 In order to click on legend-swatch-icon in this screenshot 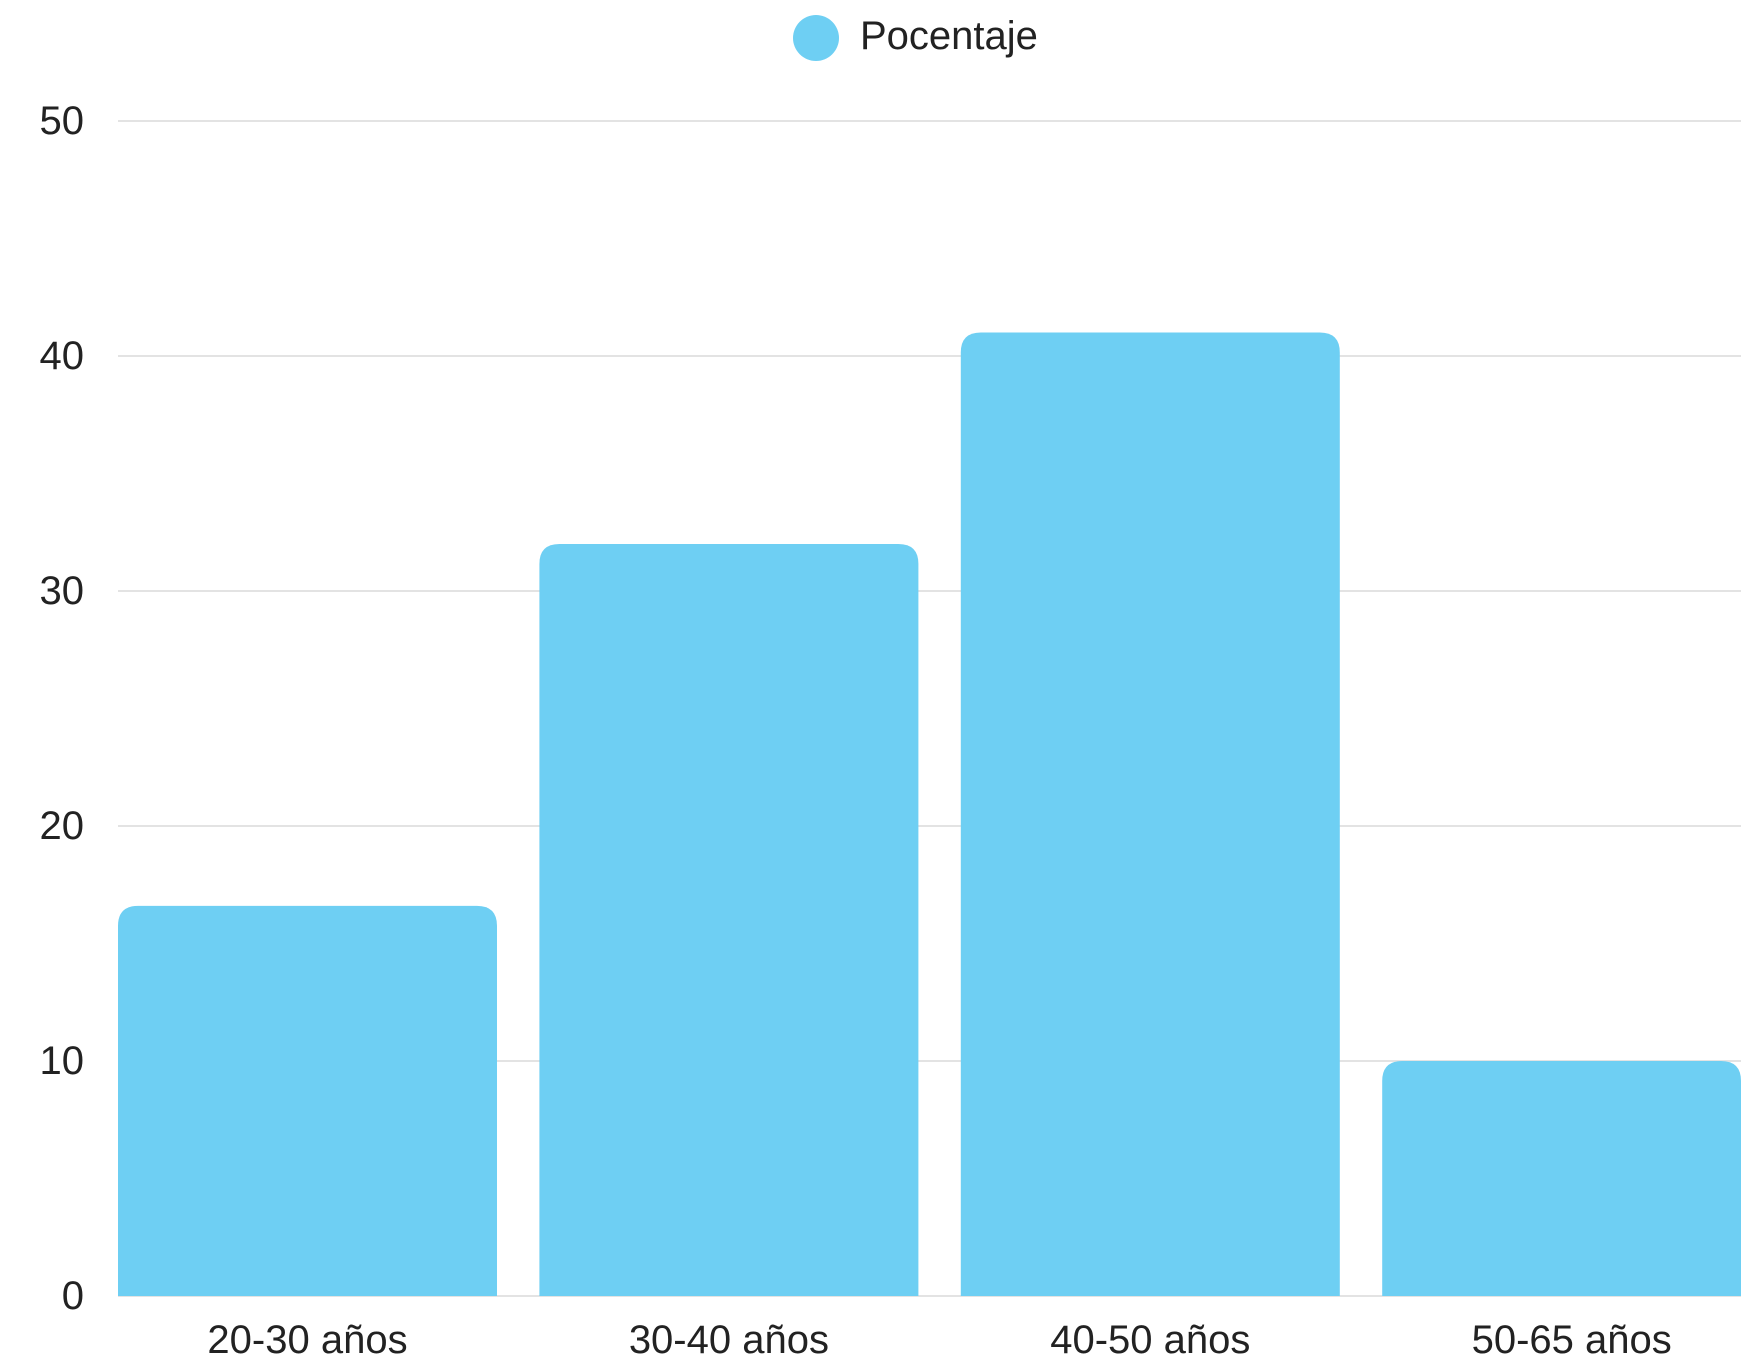, I will do `click(816, 38)`.